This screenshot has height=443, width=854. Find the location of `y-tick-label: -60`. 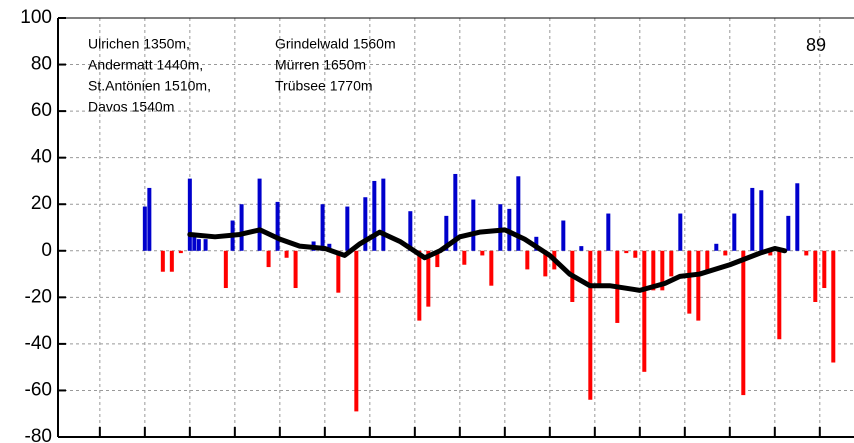

y-tick-label: -60 is located at coordinates (38, 389).